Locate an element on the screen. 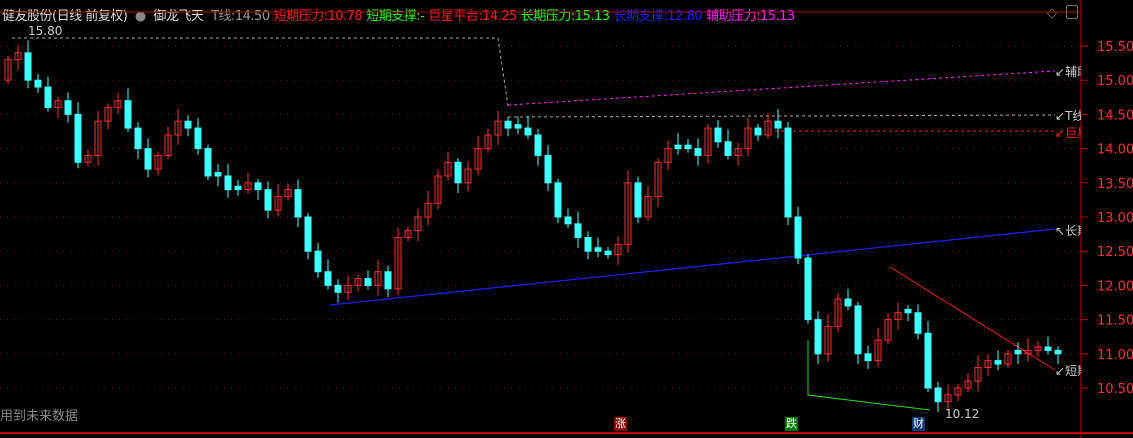 The image size is (1133, 438). header-item: 短期压力:10.78 is located at coordinates (318, 16).